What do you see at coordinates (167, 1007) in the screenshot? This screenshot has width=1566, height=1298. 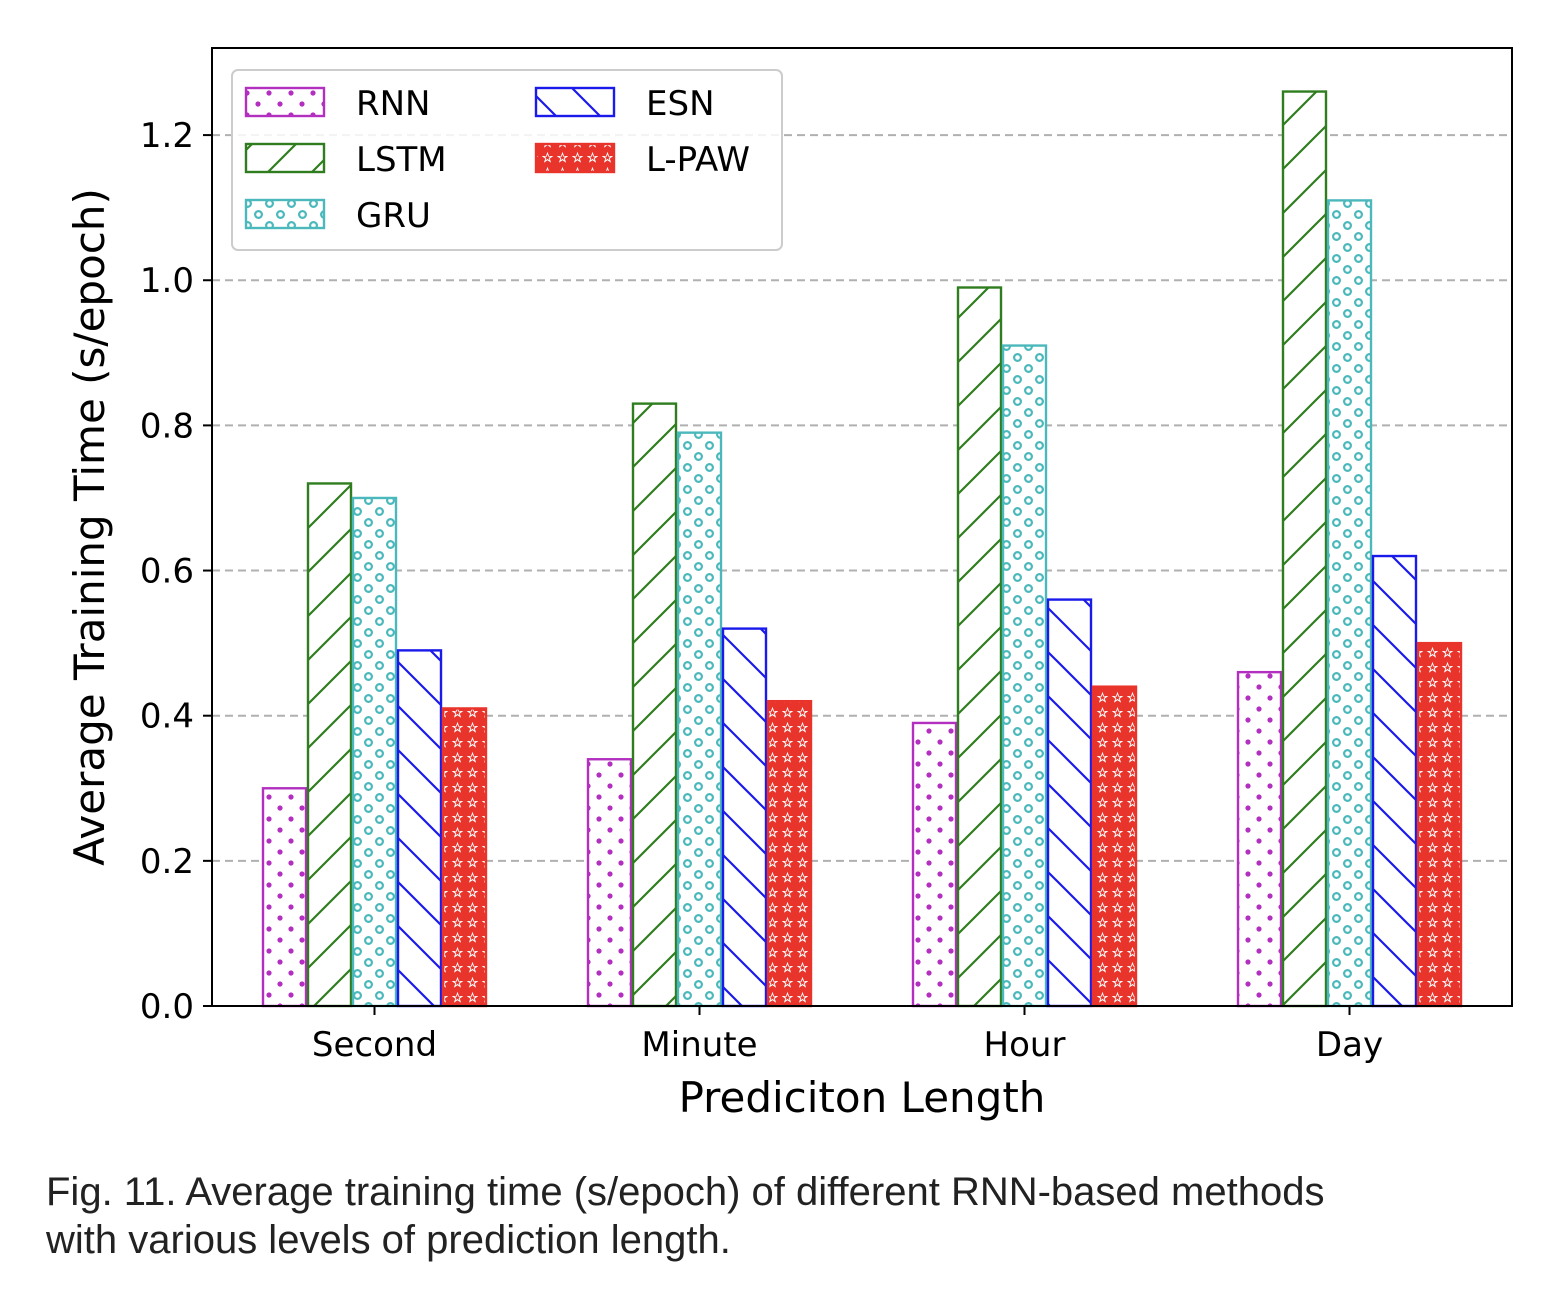 I see `y-tick-label: 0.0` at bounding box center [167, 1007].